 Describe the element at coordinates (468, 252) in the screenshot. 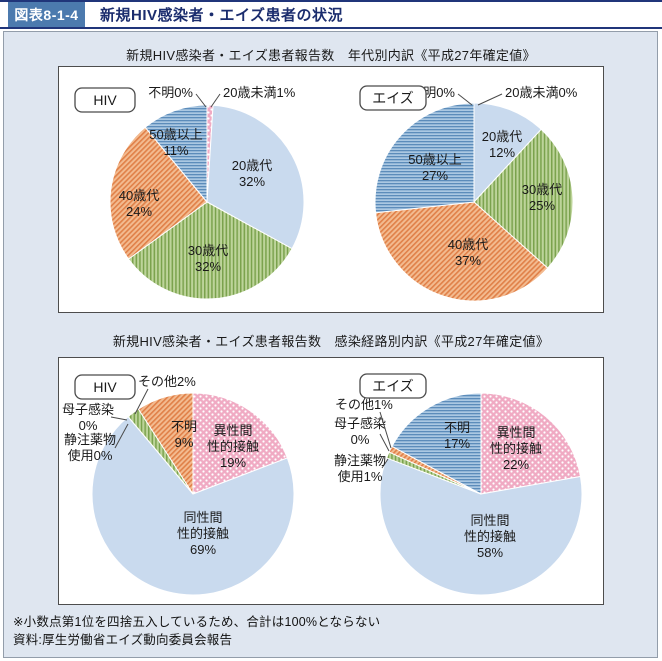

I see `slice-label-40歳代: 40歳代 37%` at that location.